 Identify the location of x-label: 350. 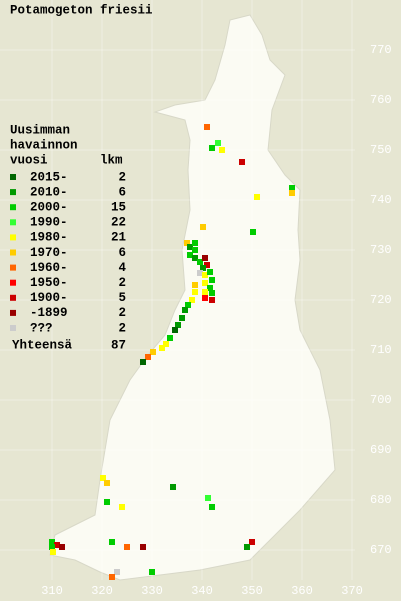
(252, 591).